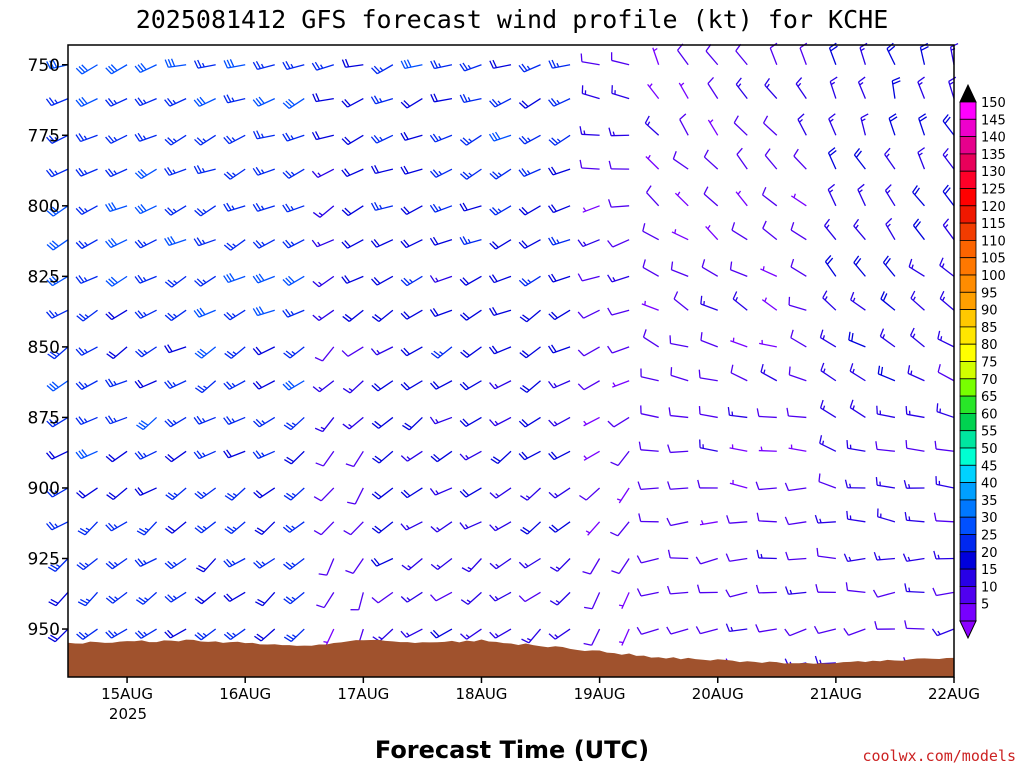 Image resolution: width=1024 pixels, height=768 pixels. Describe the element at coordinates (989, 518) in the screenshot. I see `colorbar-label: 30` at that location.